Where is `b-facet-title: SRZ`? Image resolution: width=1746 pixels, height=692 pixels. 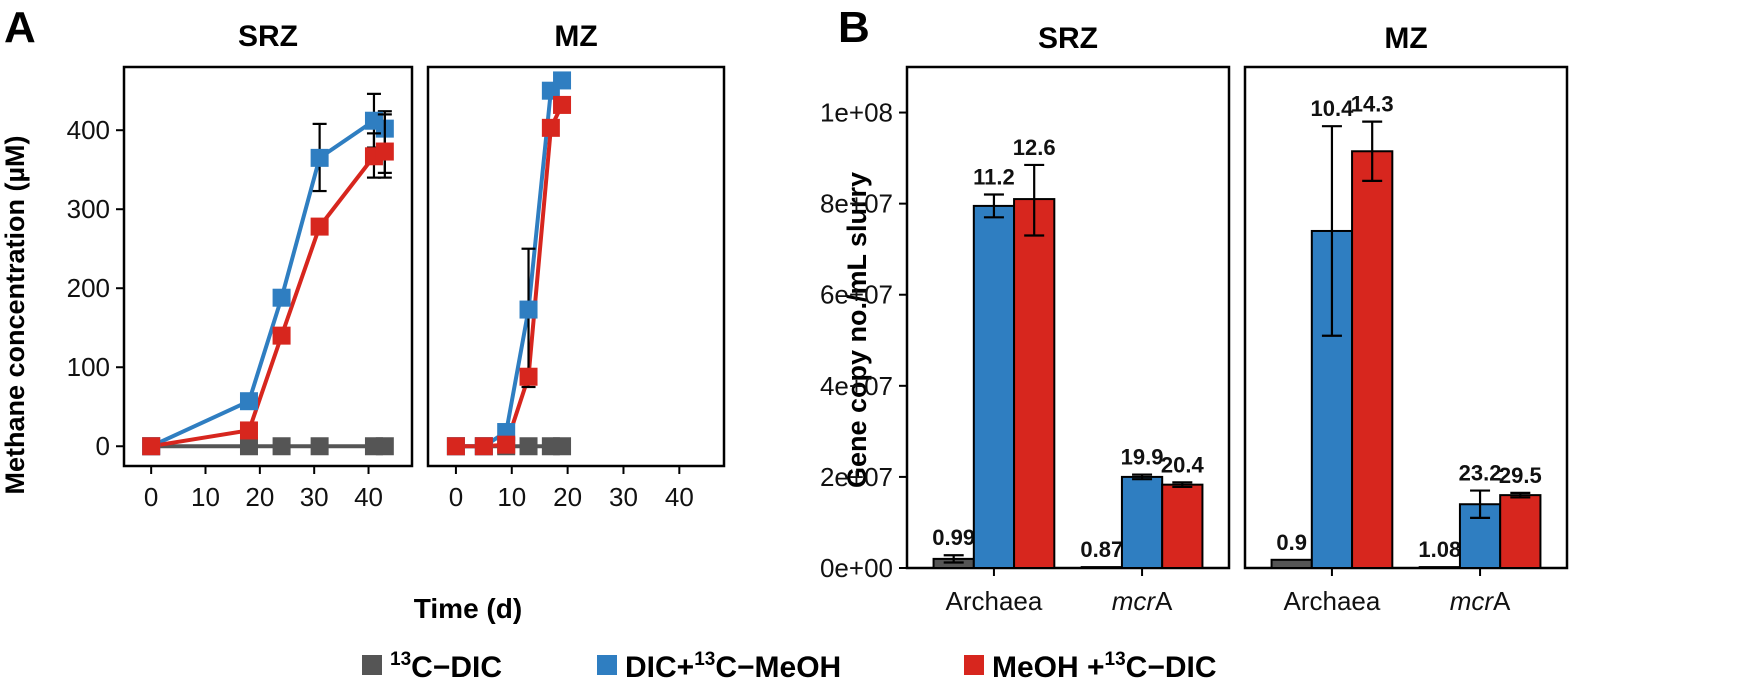 b-facet-title: SRZ is located at coordinates (1068, 38).